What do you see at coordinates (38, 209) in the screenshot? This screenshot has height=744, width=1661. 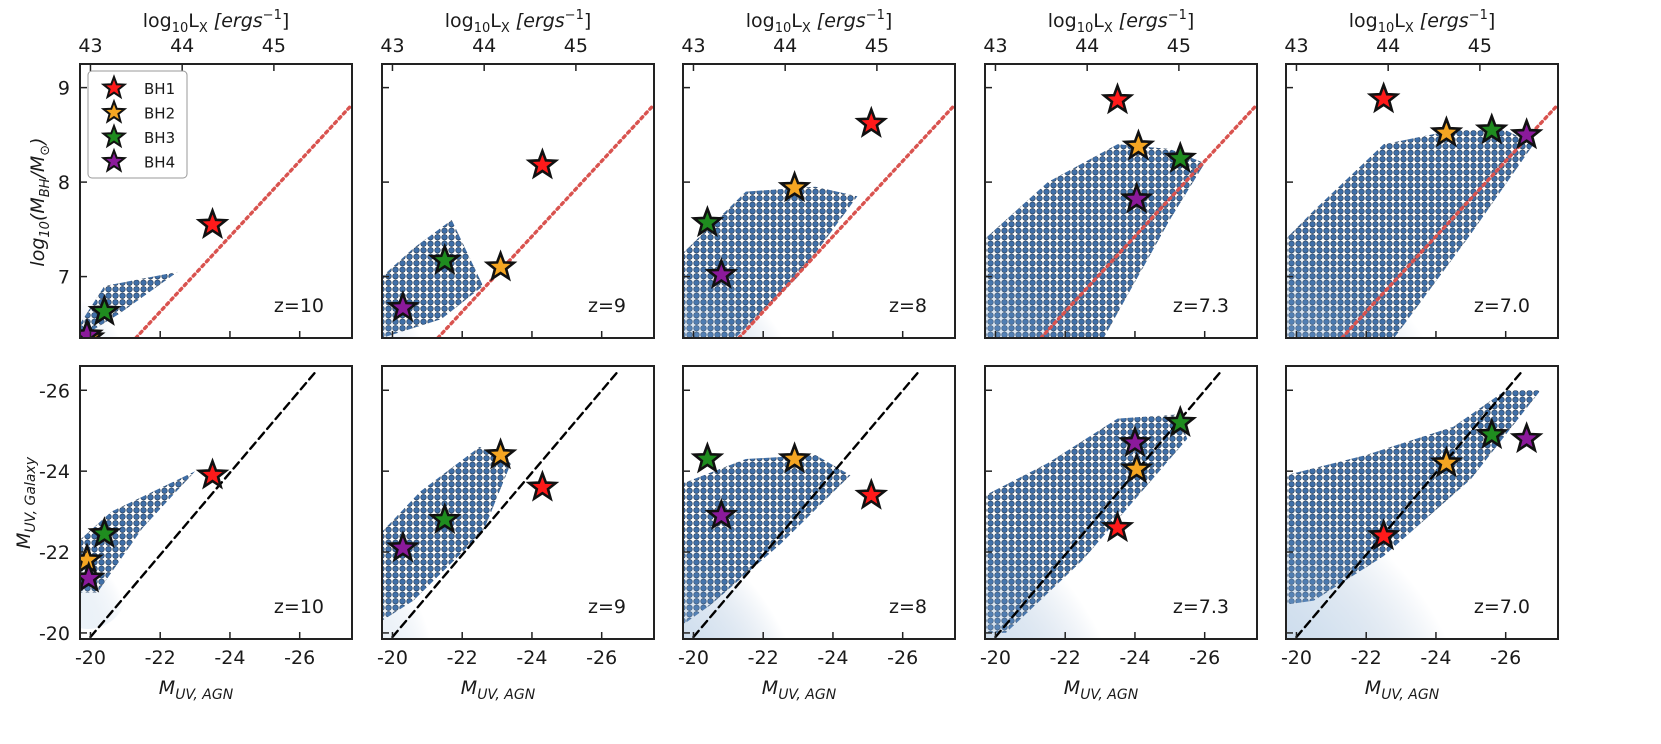 I see `axis-title-part: (M` at bounding box center [38, 209].